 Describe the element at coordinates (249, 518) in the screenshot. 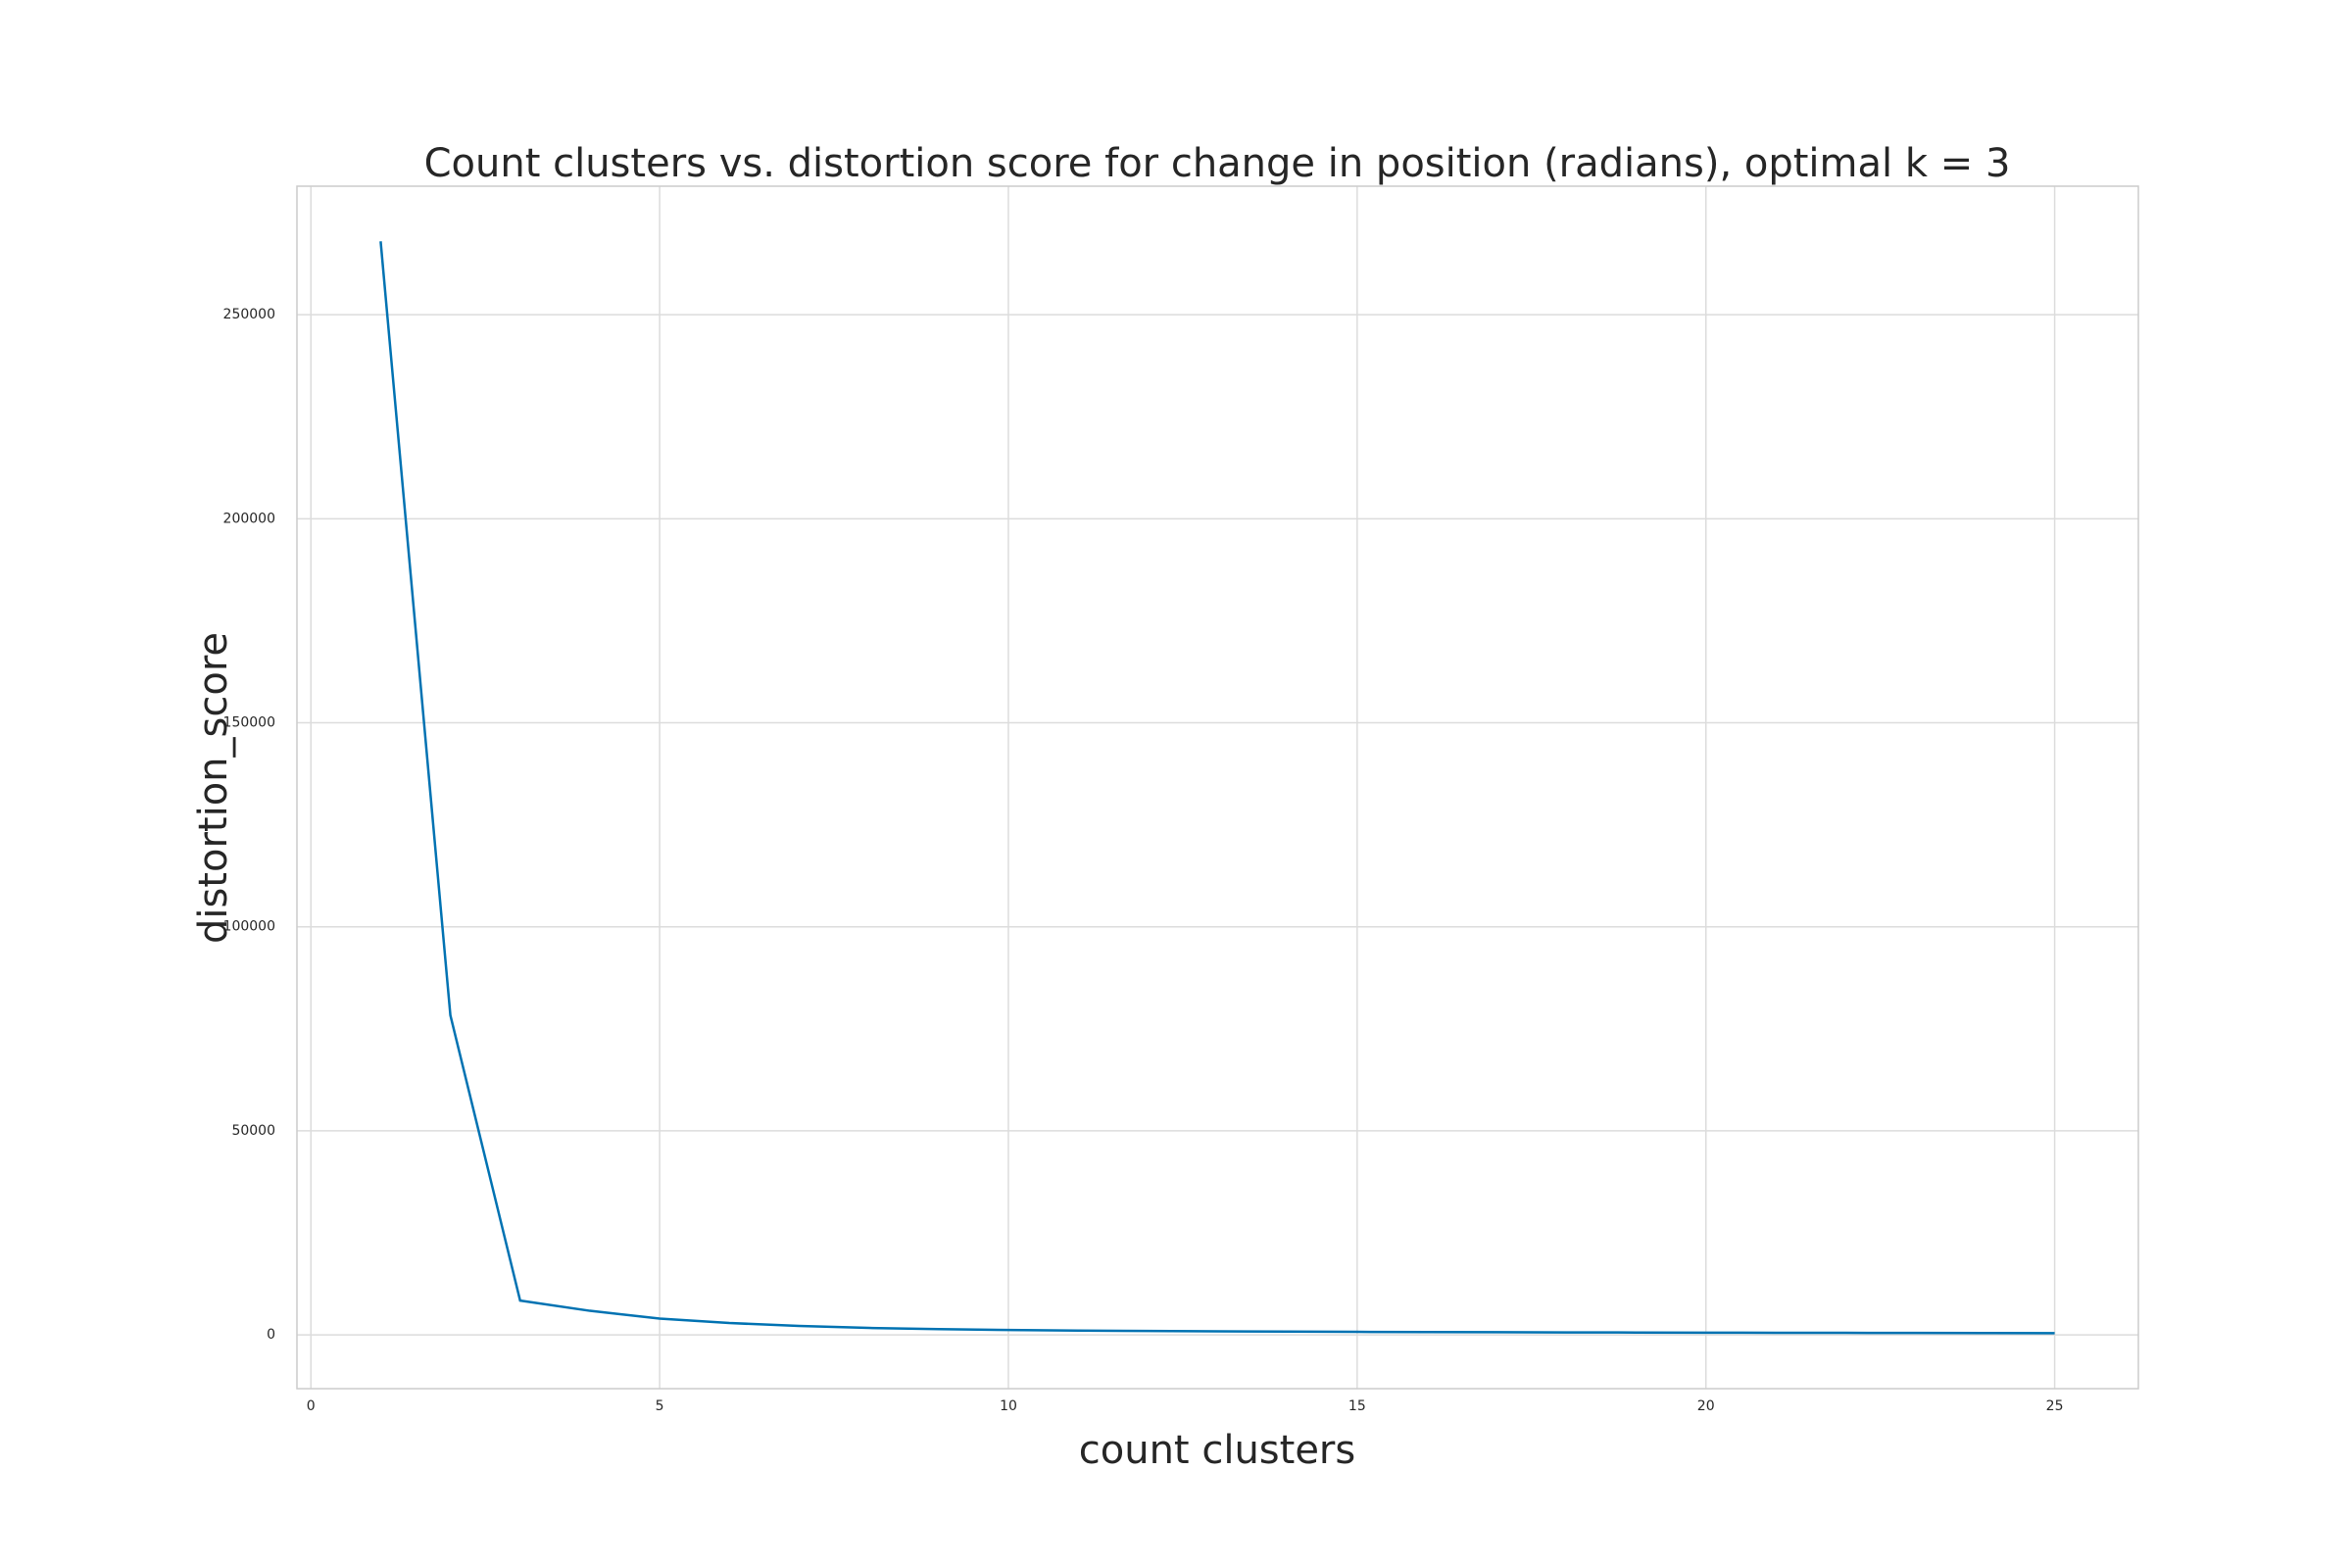

I see `y-tick-label: 200000` at that location.